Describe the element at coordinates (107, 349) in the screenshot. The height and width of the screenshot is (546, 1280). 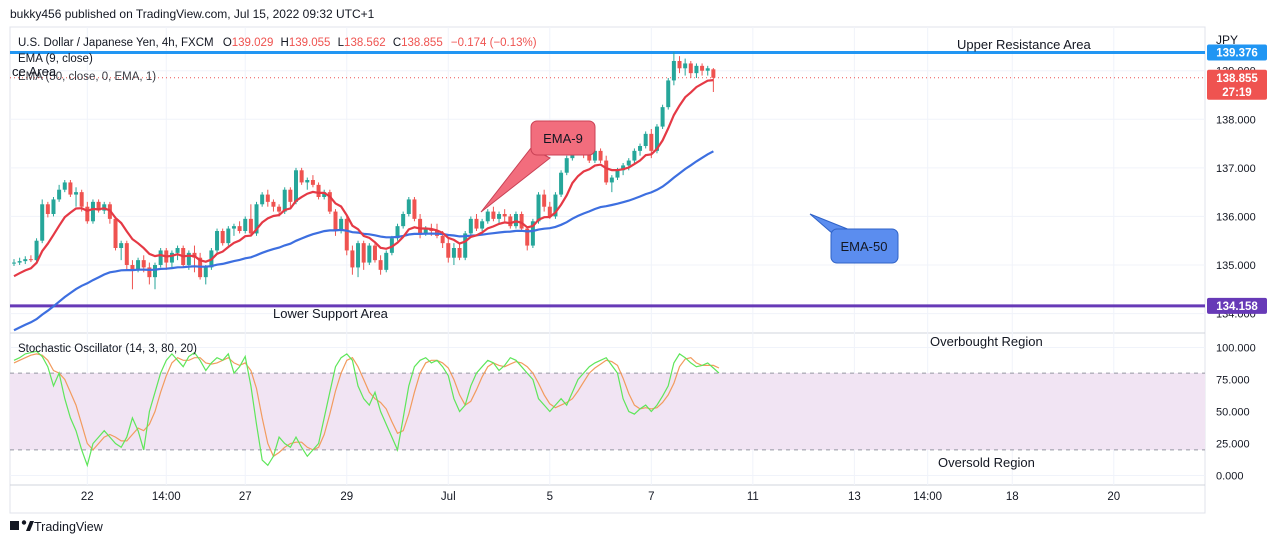
I see `stochastic-title: Stochastic Oscillator (14, 3, 80, 20)` at that location.